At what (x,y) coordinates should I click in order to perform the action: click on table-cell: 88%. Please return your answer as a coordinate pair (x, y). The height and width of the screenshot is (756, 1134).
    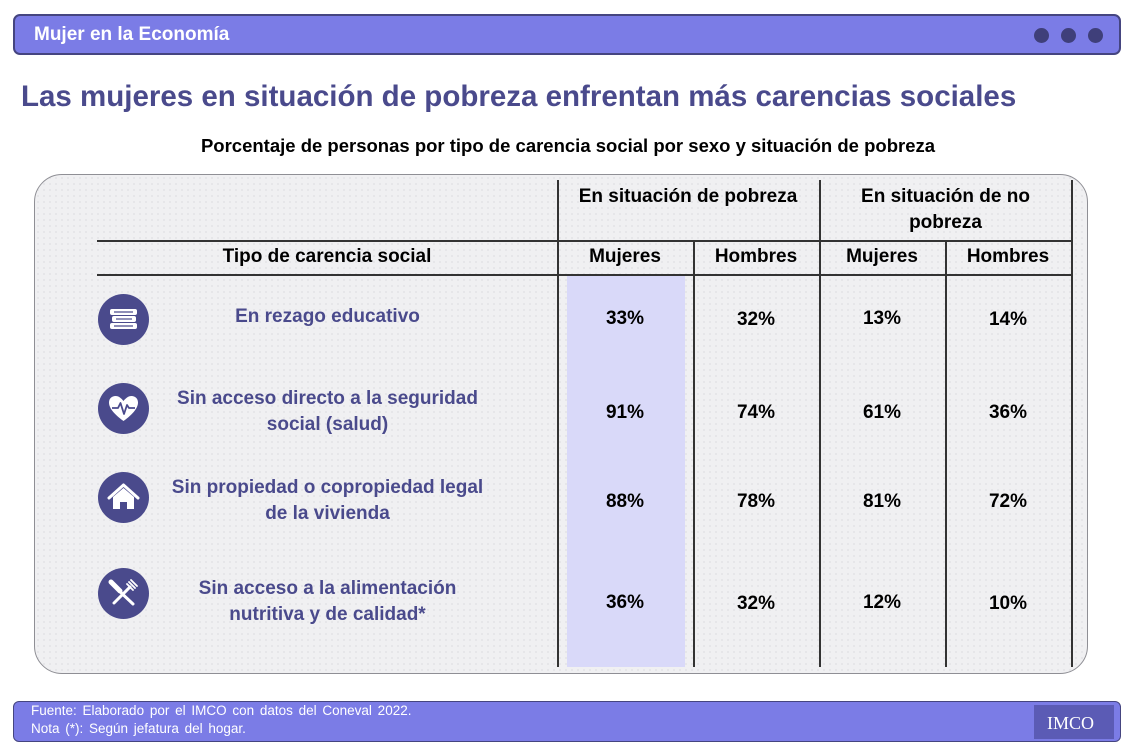
    Looking at the image, I should click on (625, 501).